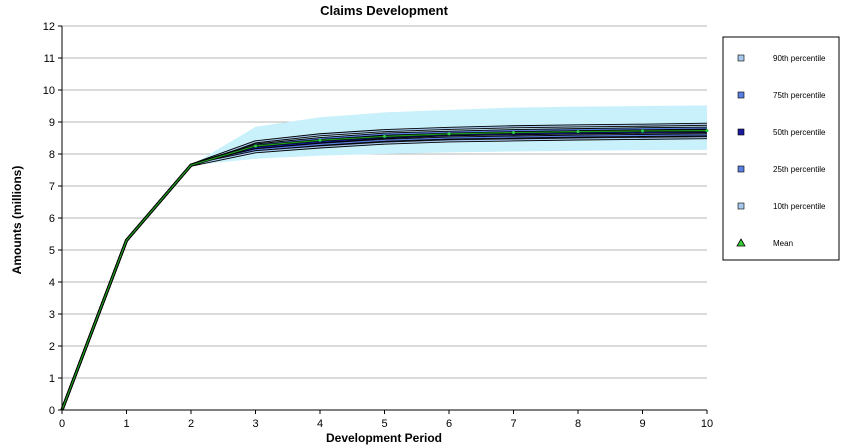  I want to click on x-tick-label: 7, so click(513, 424).